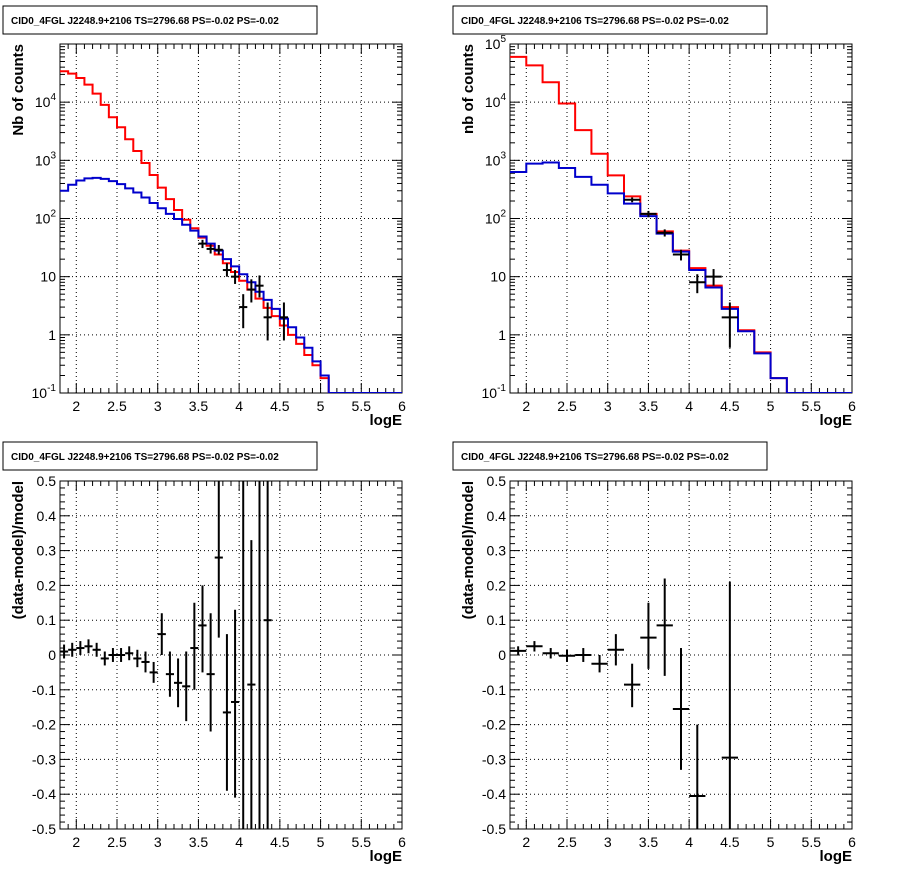 Image resolution: width=898 pixels, height=875 pixels. What do you see at coordinates (48, 277) in the screenshot?
I see `y-tick-label: 10` at bounding box center [48, 277].